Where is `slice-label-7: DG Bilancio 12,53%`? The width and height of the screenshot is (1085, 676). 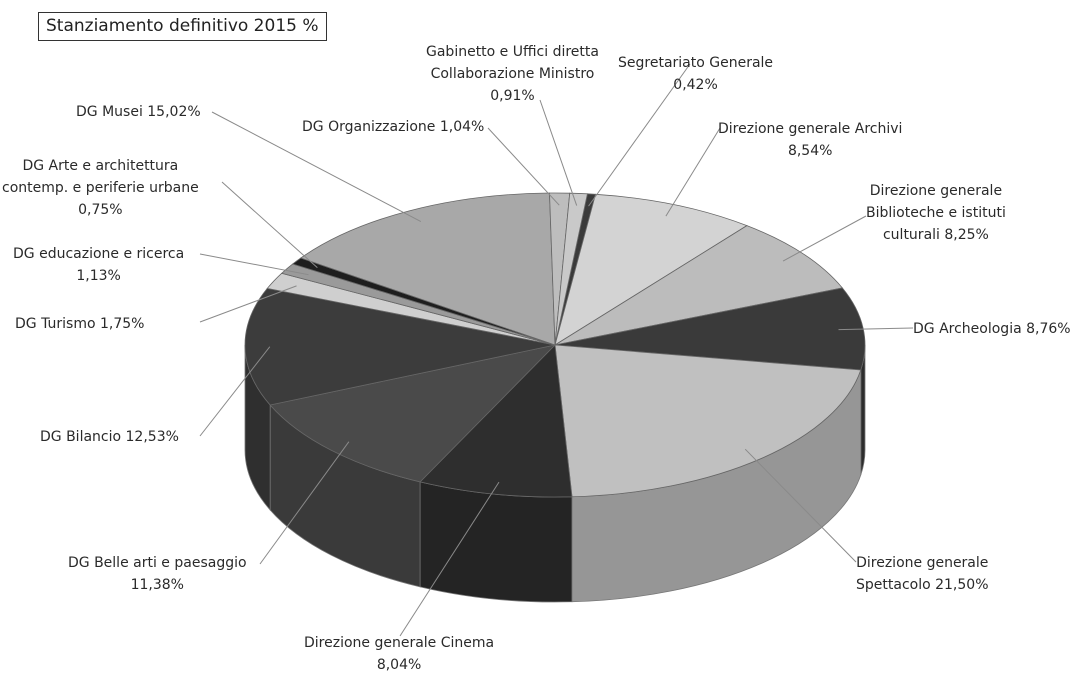
slice-label-7: DG Bilancio 12,53% is located at coordinates (109, 437).